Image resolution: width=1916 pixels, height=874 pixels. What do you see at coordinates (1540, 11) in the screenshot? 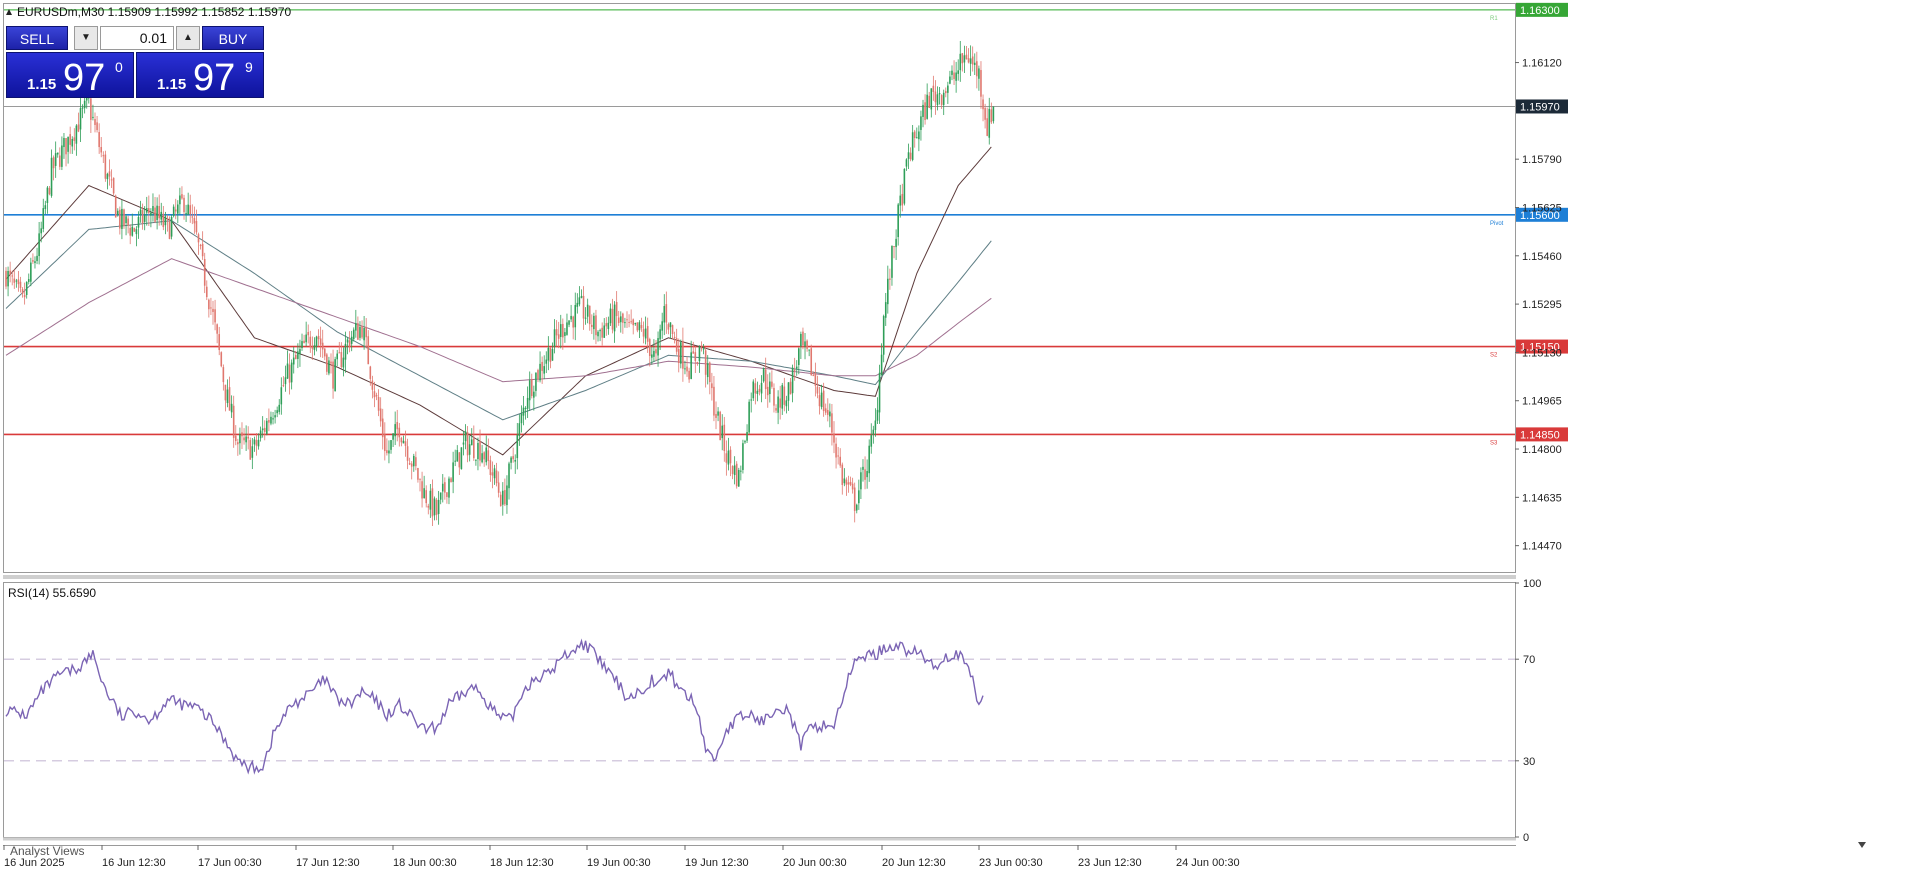
I see `level-tag-value: 1.16300` at bounding box center [1540, 11].